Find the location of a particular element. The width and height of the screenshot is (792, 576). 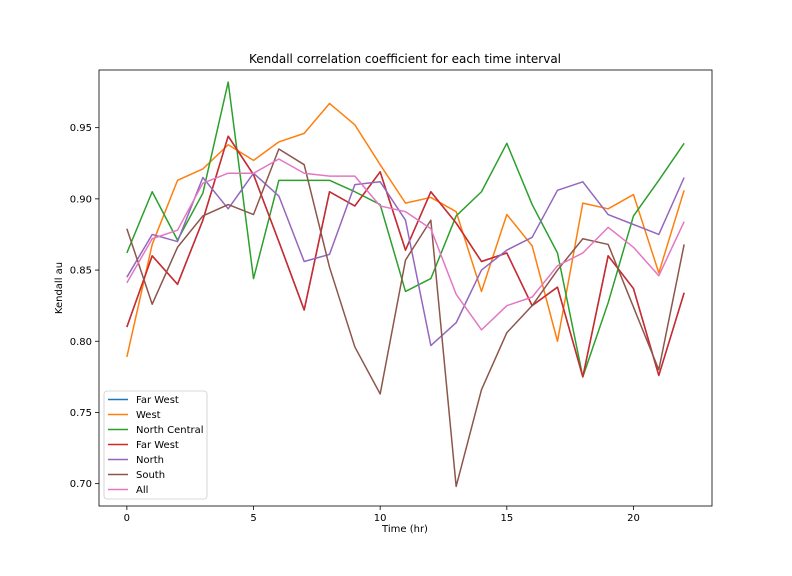

x-tick-label-1: 5 is located at coordinates (253, 518).